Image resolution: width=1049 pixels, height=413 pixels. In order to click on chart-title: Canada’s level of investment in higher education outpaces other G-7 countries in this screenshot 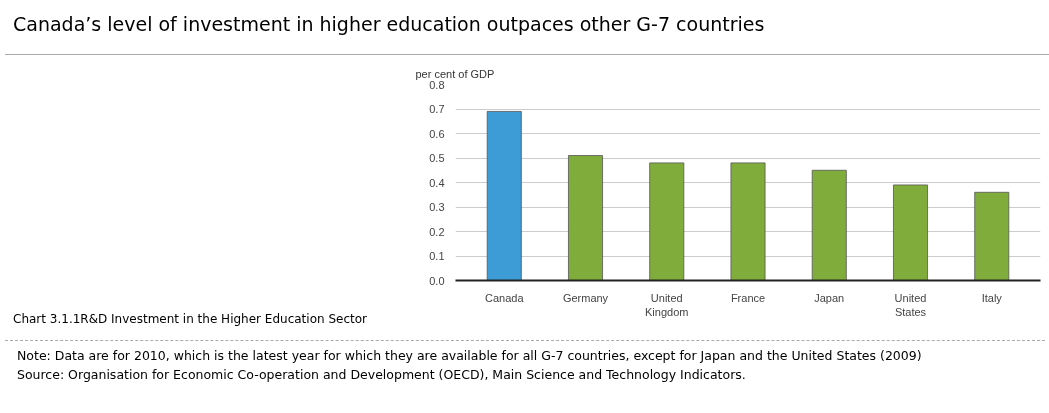, I will do `click(389, 24)`.